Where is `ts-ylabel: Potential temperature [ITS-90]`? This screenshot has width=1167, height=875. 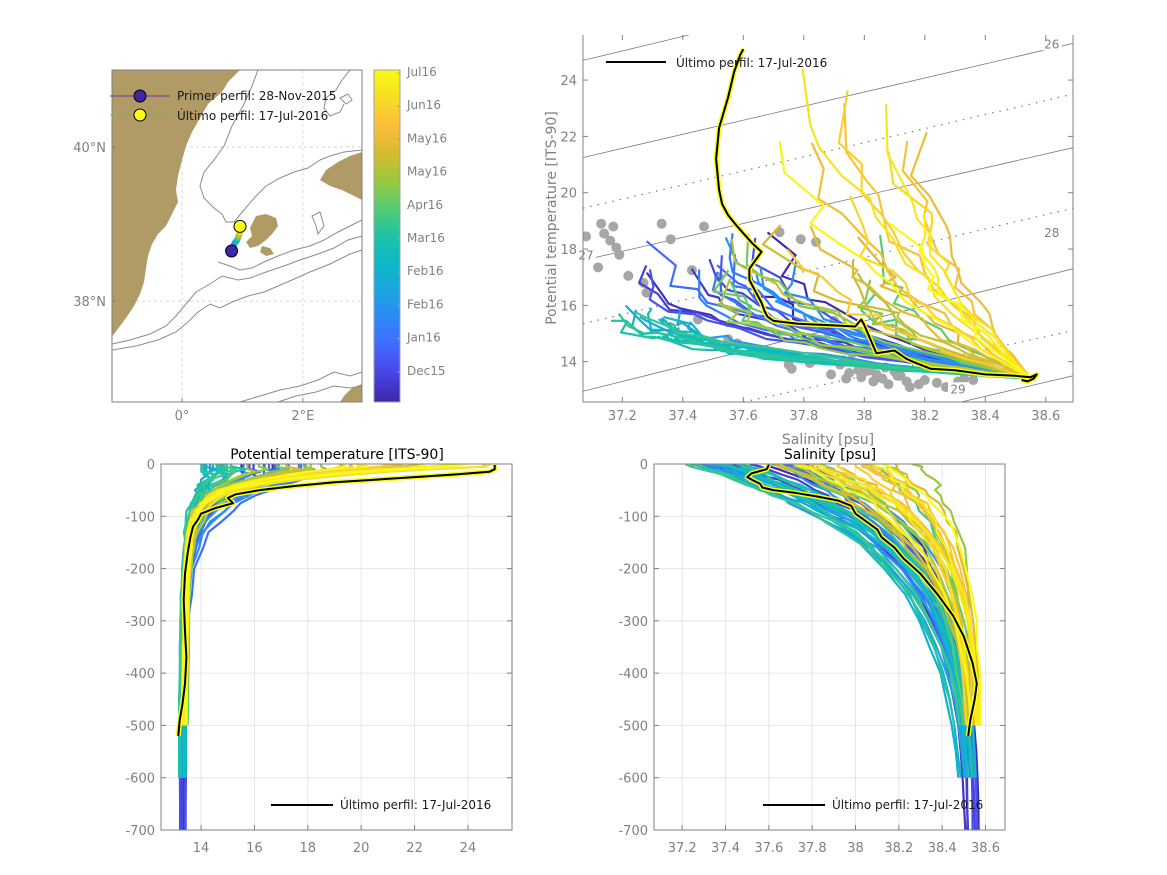
ts-ylabel: Potential temperature [ITS-90] is located at coordinates (552, 218).